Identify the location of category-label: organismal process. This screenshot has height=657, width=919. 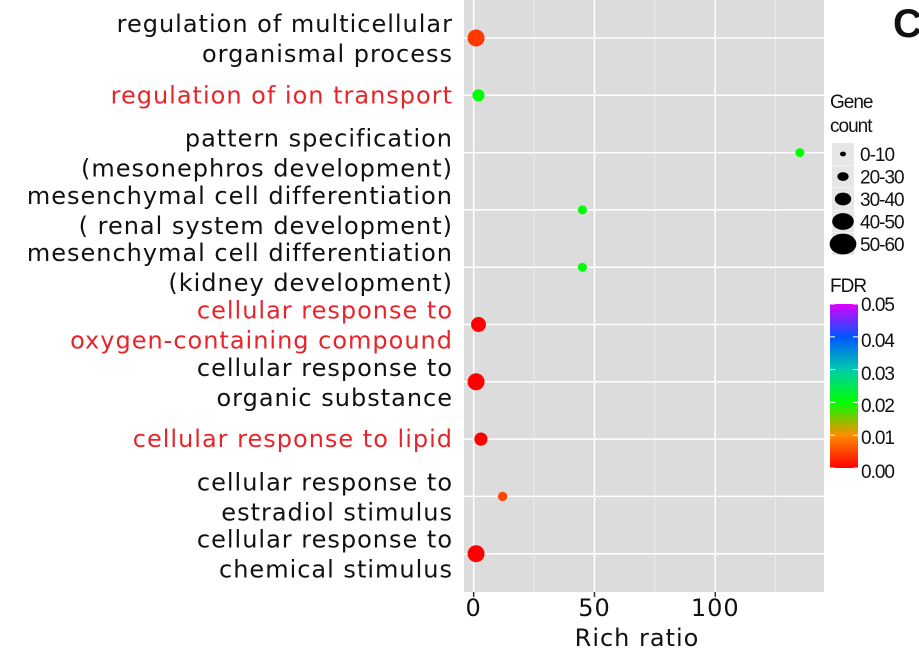
(327, 54).